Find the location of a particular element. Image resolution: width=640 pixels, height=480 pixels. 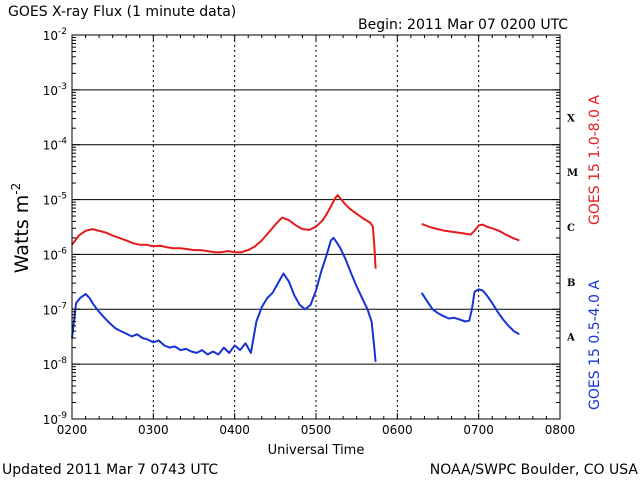

y-tick-labels: 10⁻⁹ 10⁻⁸ 10⁻⁷ 10⁻⁶ 10⁻⁵ 10⁻⁴ 10⁻³ 10⁻² is located at coordinates (55, 227).